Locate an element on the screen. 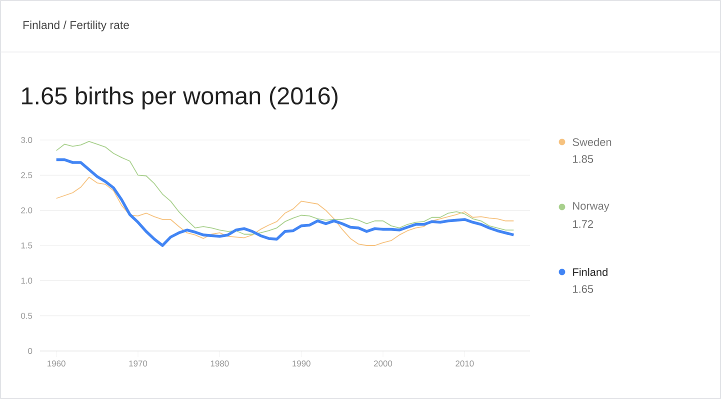 Image resolution: width=721 pixels, height=399 pixels. y-tick-label: 2.5 is located at coordinates (26, 175).